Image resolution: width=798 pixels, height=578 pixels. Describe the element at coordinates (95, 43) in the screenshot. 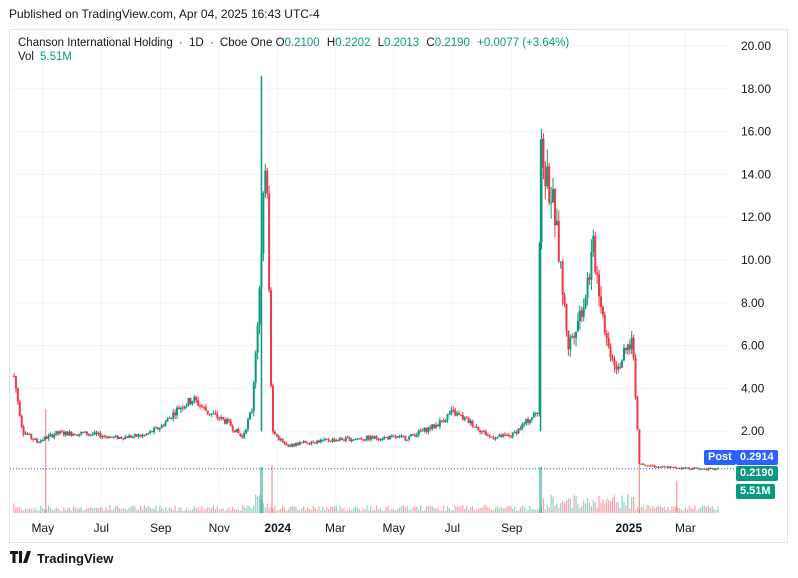

I see `symbol-name: Chanson International Holding` at that location.